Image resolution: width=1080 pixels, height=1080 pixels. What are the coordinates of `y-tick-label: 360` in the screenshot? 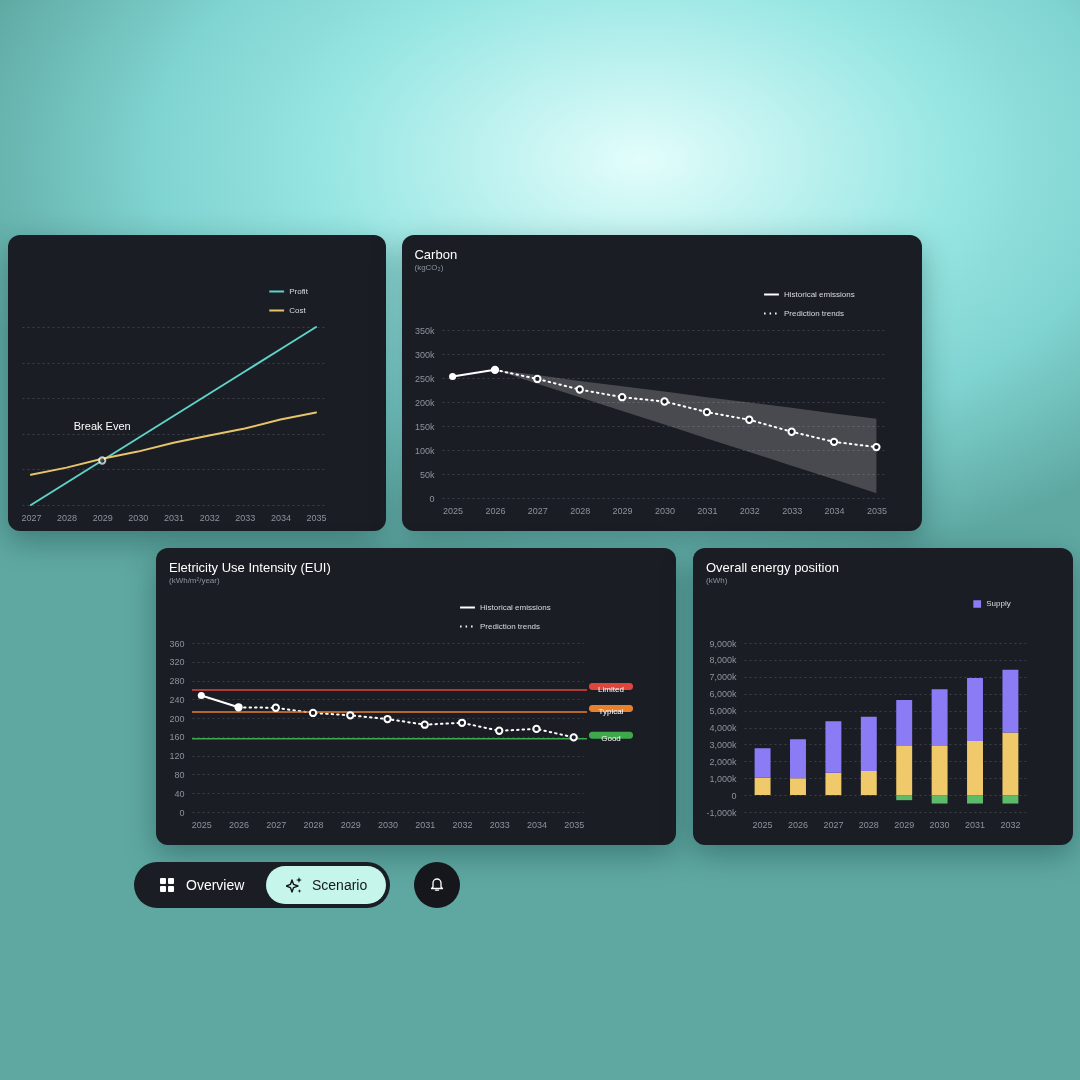 It's located at (177, 643).